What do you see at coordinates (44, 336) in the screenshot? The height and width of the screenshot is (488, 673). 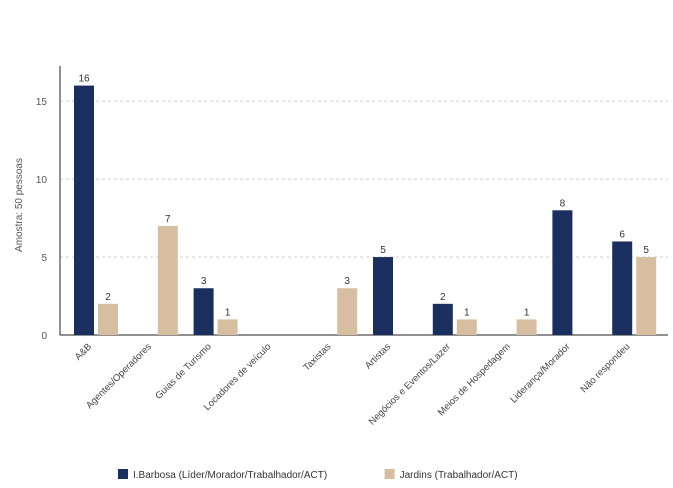 I see `y-tick-label: 0` at bounding box center [44, 336].